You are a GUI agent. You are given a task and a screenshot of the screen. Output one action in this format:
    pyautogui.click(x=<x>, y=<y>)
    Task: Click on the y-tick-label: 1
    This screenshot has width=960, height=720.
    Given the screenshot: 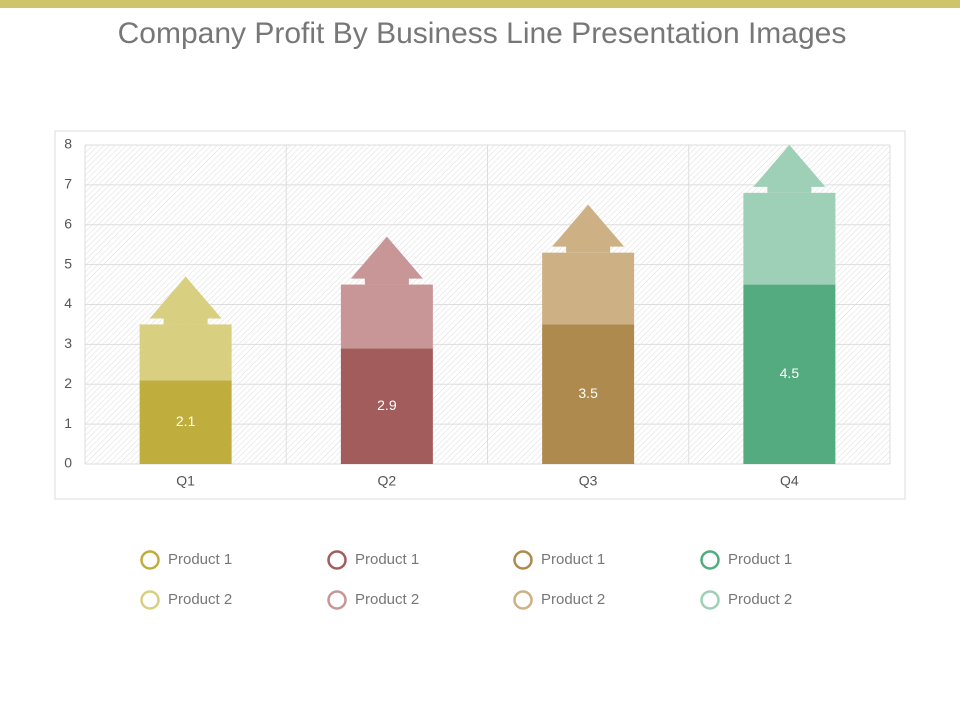 What is the action you would take?
    pyautogui.click(x=68, y=423)
    